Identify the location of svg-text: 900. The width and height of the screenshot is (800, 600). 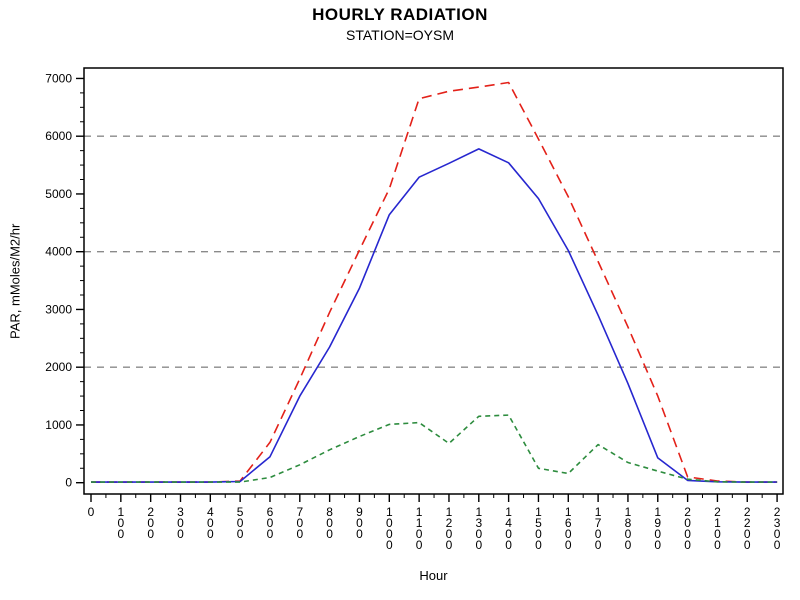
(359, 523).